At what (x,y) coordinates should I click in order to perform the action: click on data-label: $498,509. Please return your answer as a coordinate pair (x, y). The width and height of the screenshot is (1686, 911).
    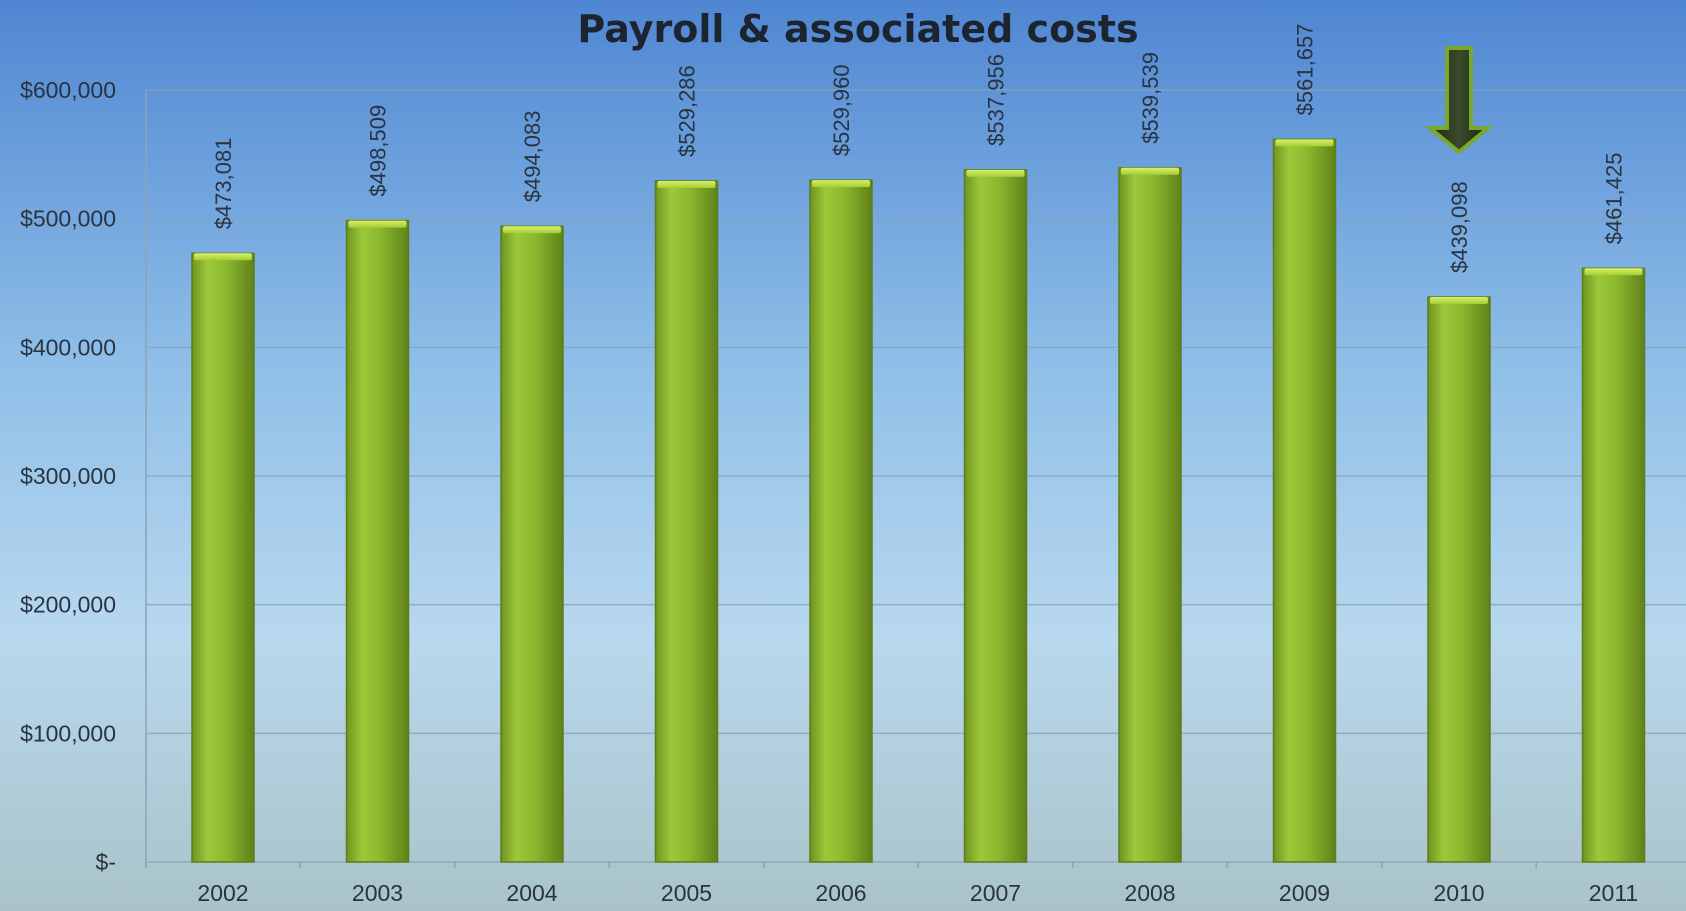
    Looking at the image, I should click on (378, 151).